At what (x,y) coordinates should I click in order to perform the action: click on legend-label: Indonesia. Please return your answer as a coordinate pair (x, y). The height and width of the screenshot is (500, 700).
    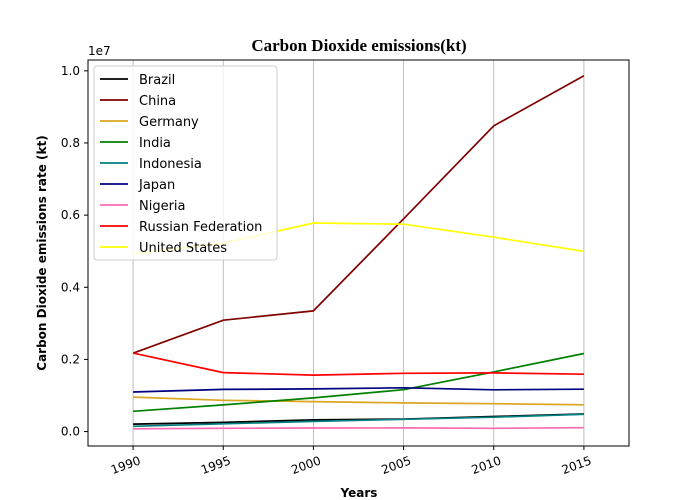
    Looking at the image, I should click on (170, 164).